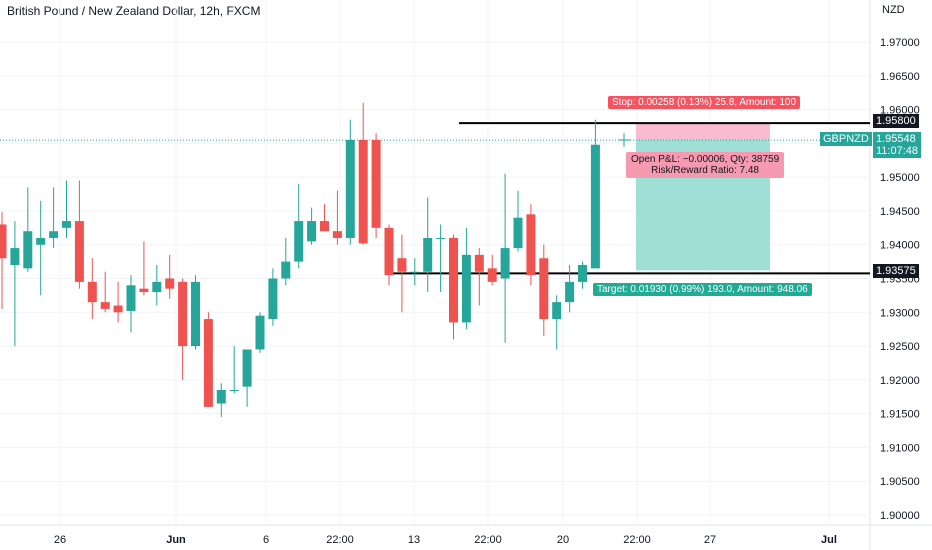 Image resolution: width=932 pixels, height=550 pixels. What do you see at coordinates (710, 540) in the screenshot?
I see `time-tick-label: 27` at bounding box center [710, 540].